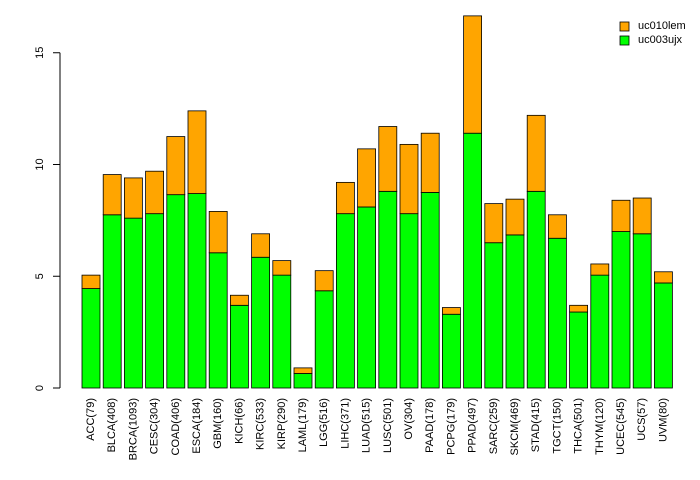  What do you see at coordinates (40, 164) in the screenshot?
I see `y-tick-label: 10` at bounding box center [40, 164].